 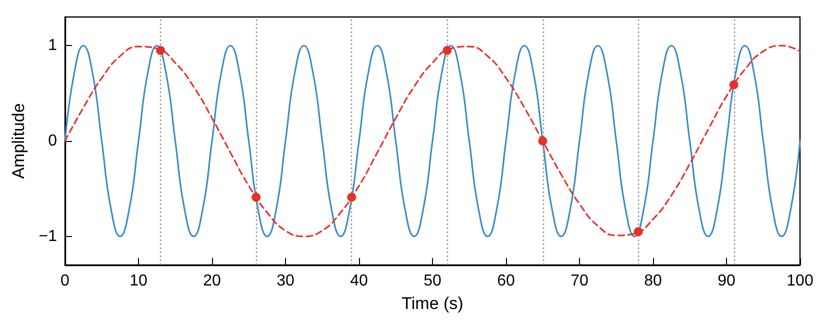 What do you see at coordinates (800, 281) in the screenshot?
I see `x-tick-label: 100` at bounding box center [800, 281].